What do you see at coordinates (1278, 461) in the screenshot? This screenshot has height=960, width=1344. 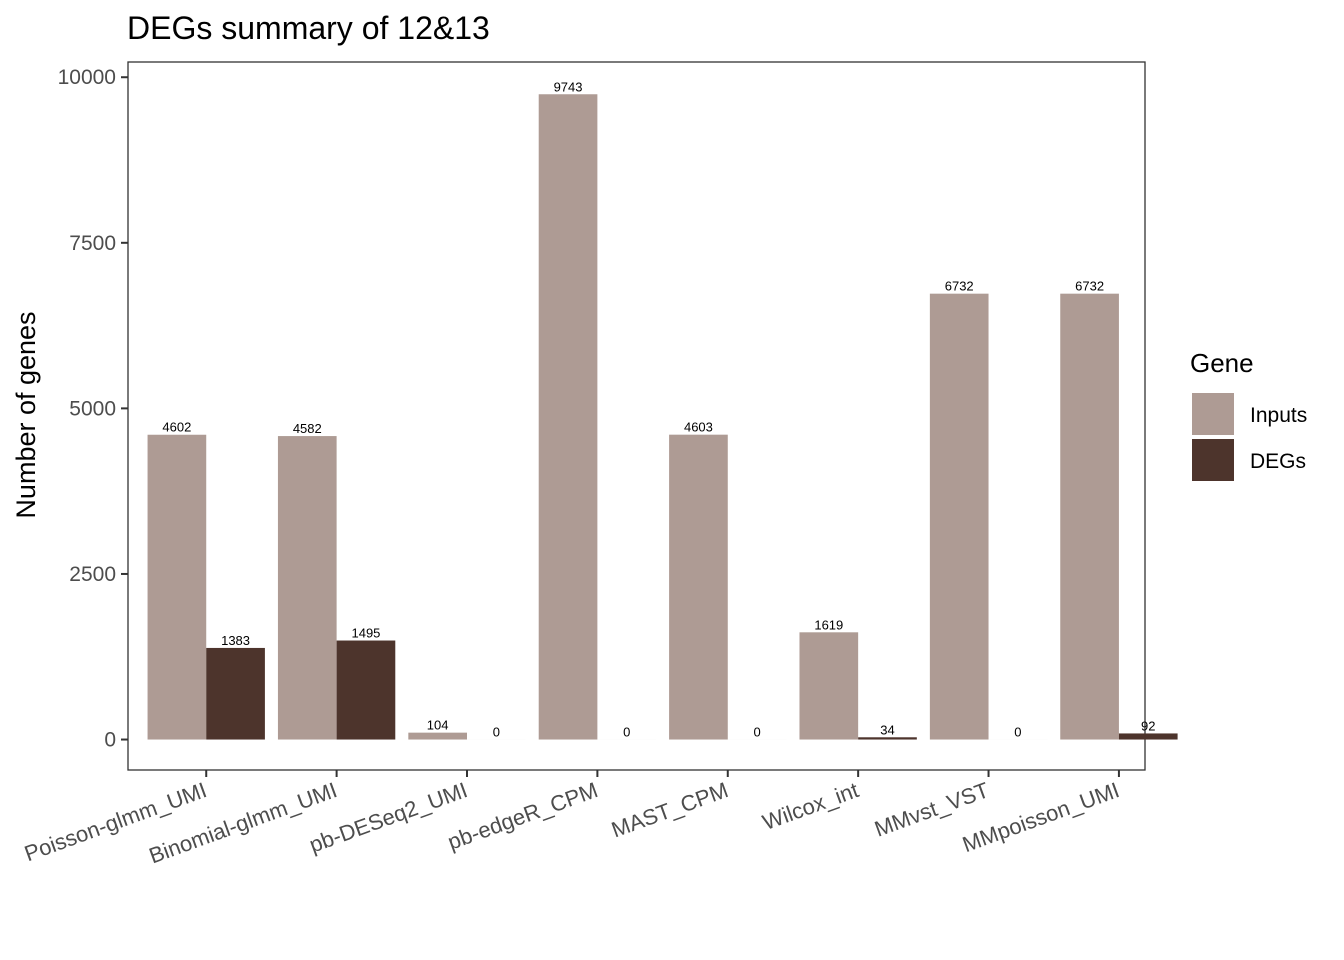 I see `legend-label-degs: DEGs` at bounding box center [1278, 461].